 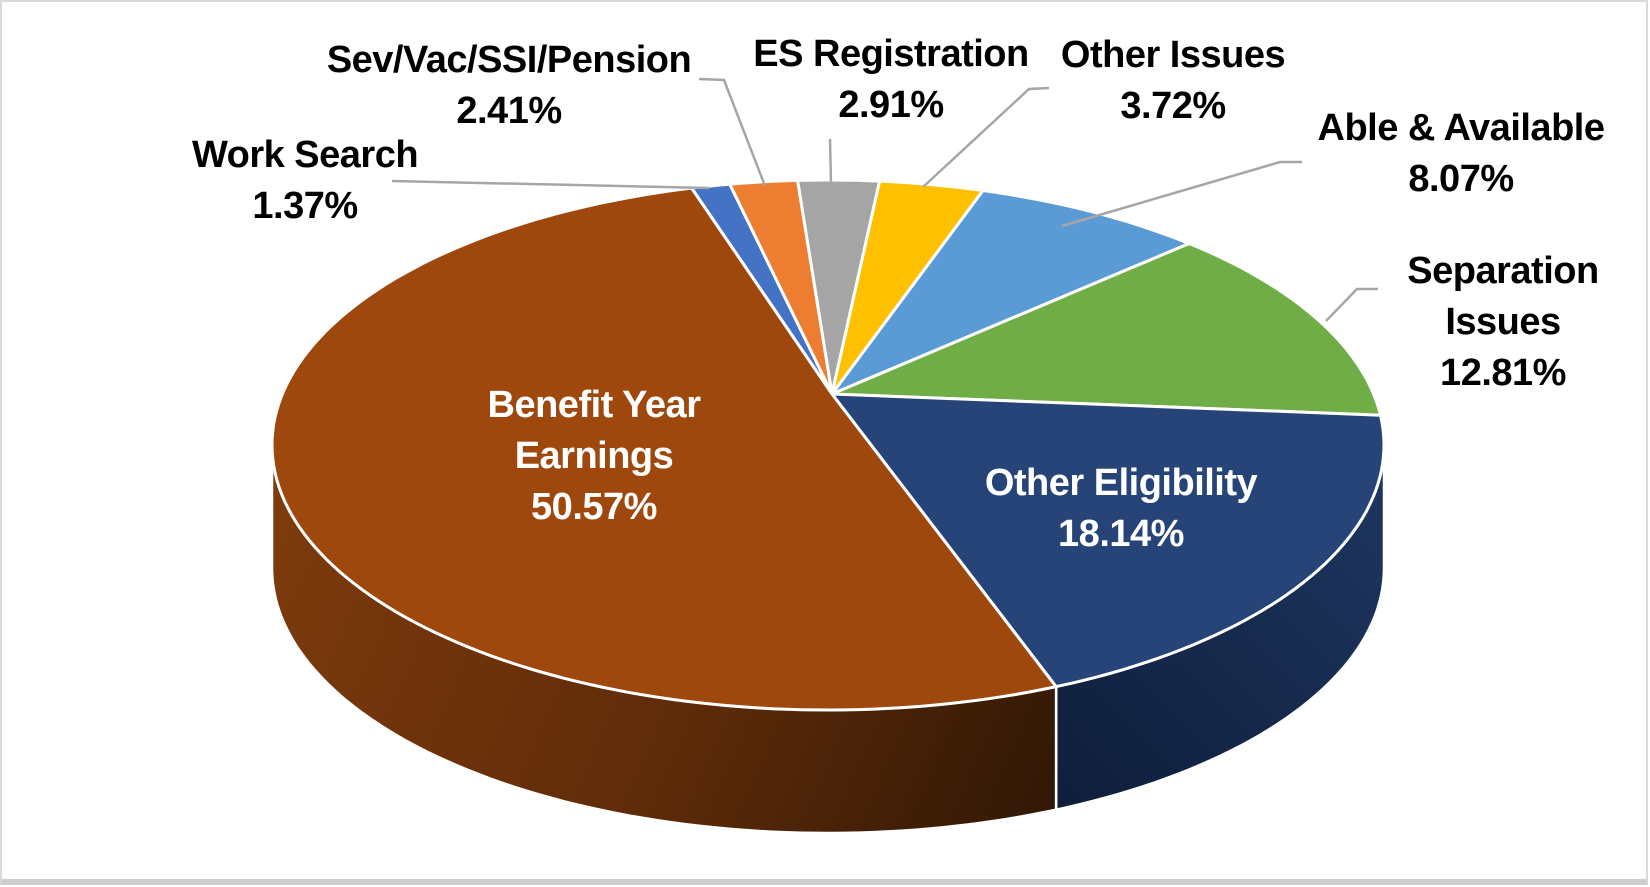 What do you see at coordinates (594, 405) in the screenshot?
I see `label-text: Benefit Year` at bounding box center [594, 405].